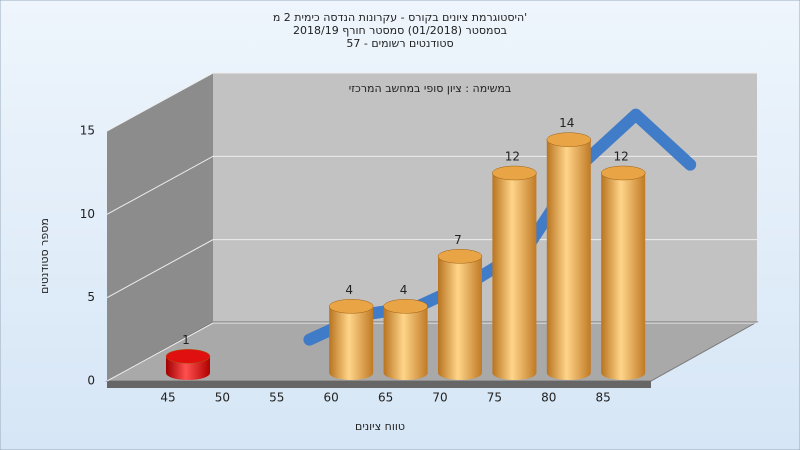  I want to click on x-tick-label: 50, so click(222, 398).